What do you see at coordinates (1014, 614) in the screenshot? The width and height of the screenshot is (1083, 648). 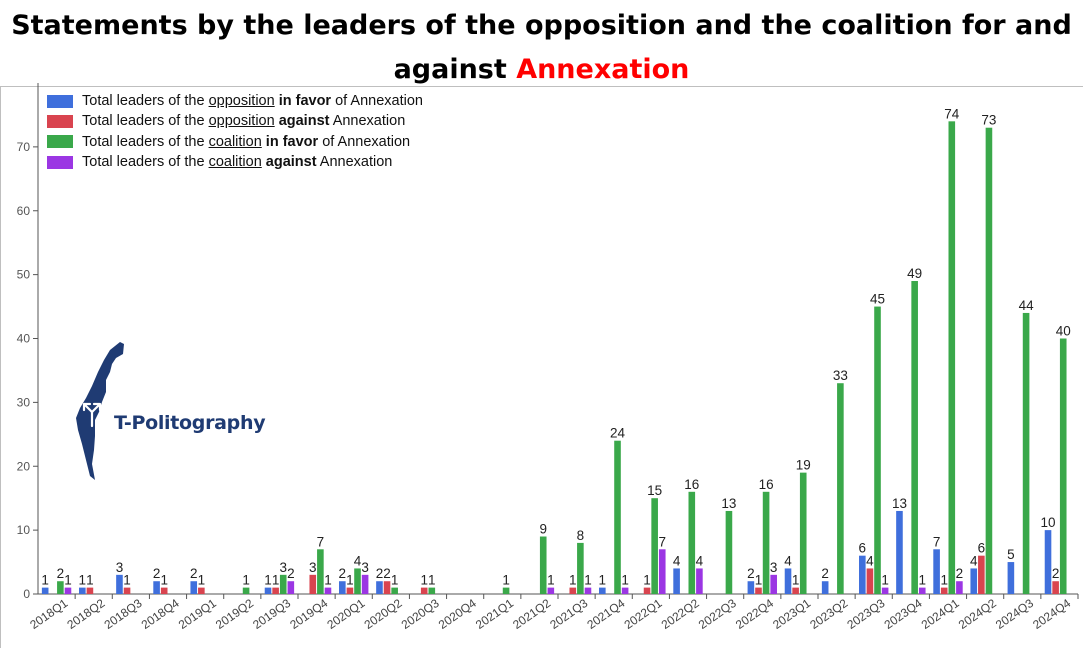 I see `x-tick-label: 2024Q3` at bounding box center [1014, 614].